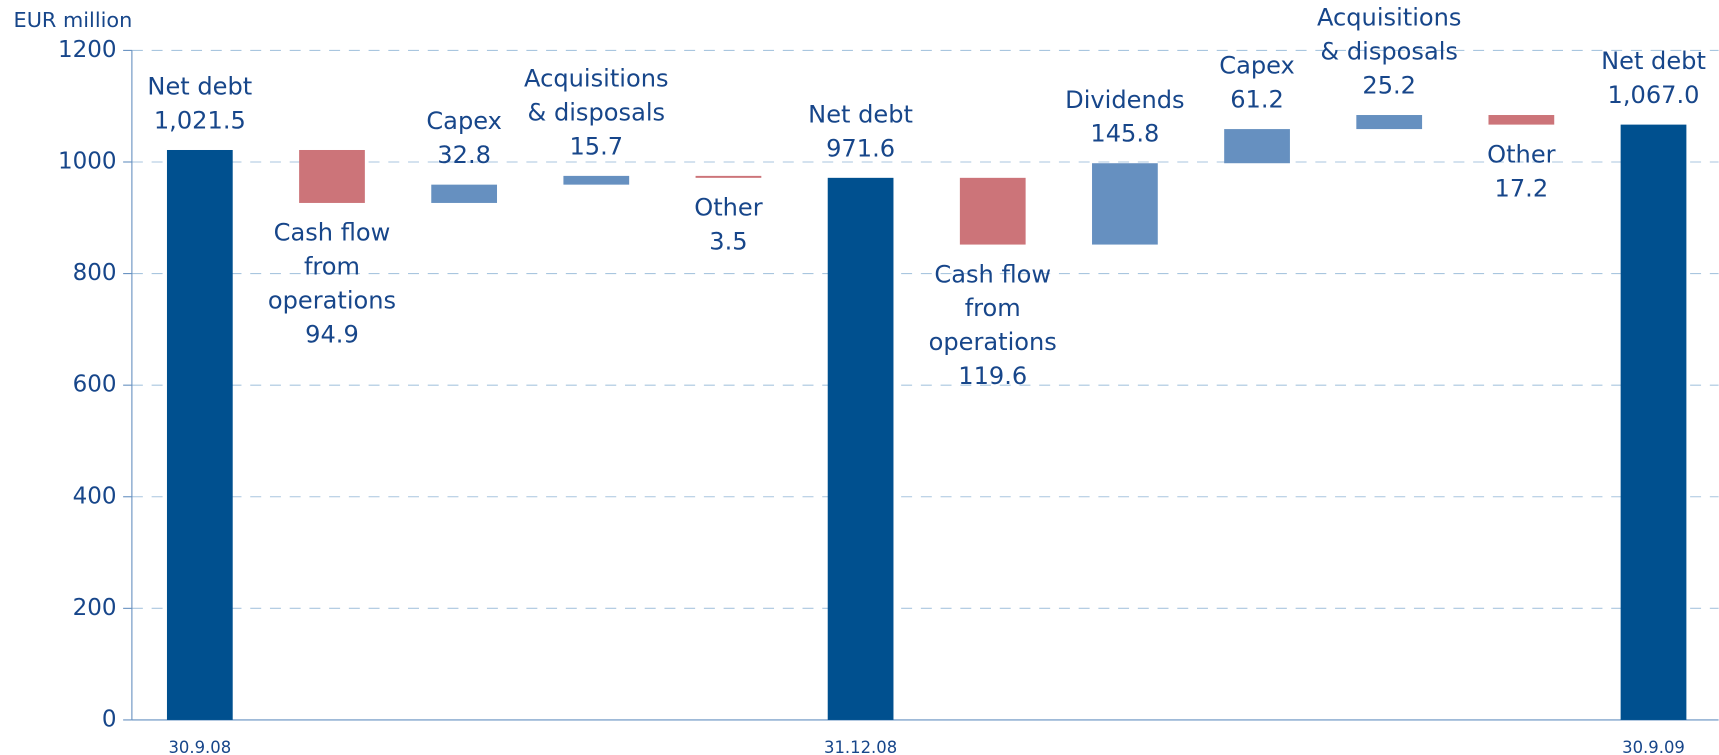 This screenshot has width=1719, height=755. Describe the element at coordinates (73, 20) in the screenshot. I see `y-axis-label: EUR million` at that location.